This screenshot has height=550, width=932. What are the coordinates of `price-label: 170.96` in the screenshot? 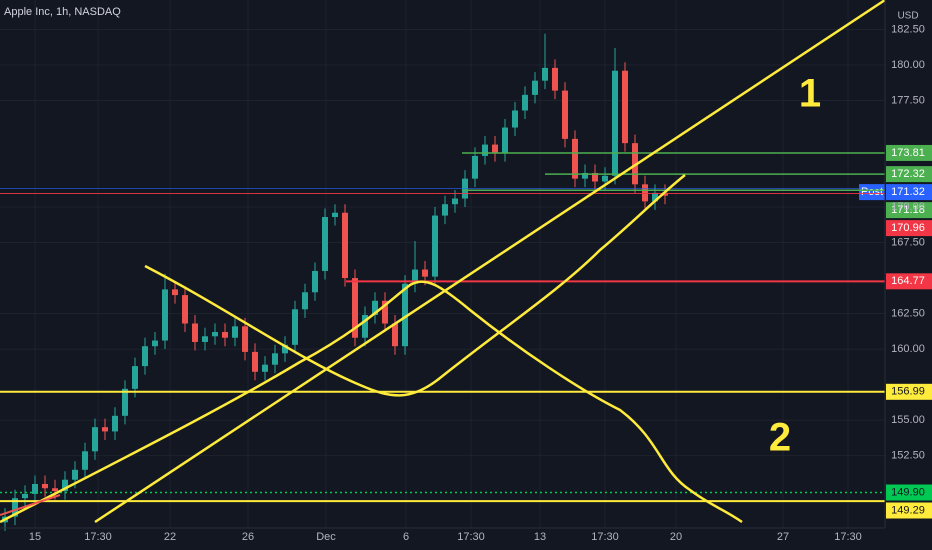 It's located at (908, 228).